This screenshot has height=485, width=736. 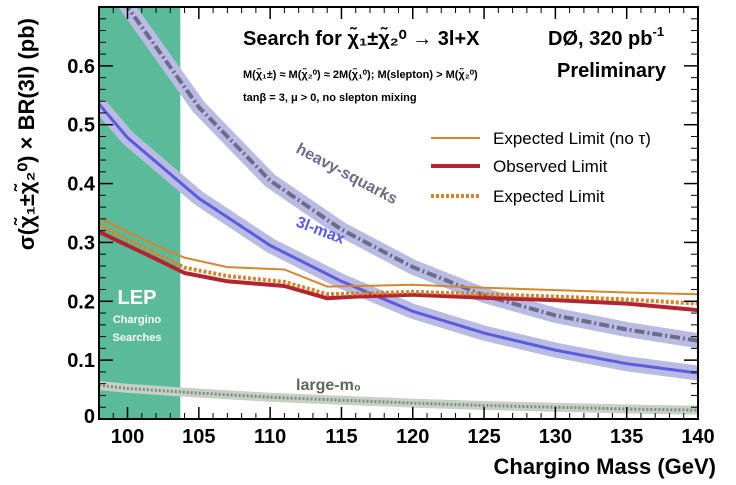 I want to click on label-large-m0: large-m₀, so click(x=328, y=385).